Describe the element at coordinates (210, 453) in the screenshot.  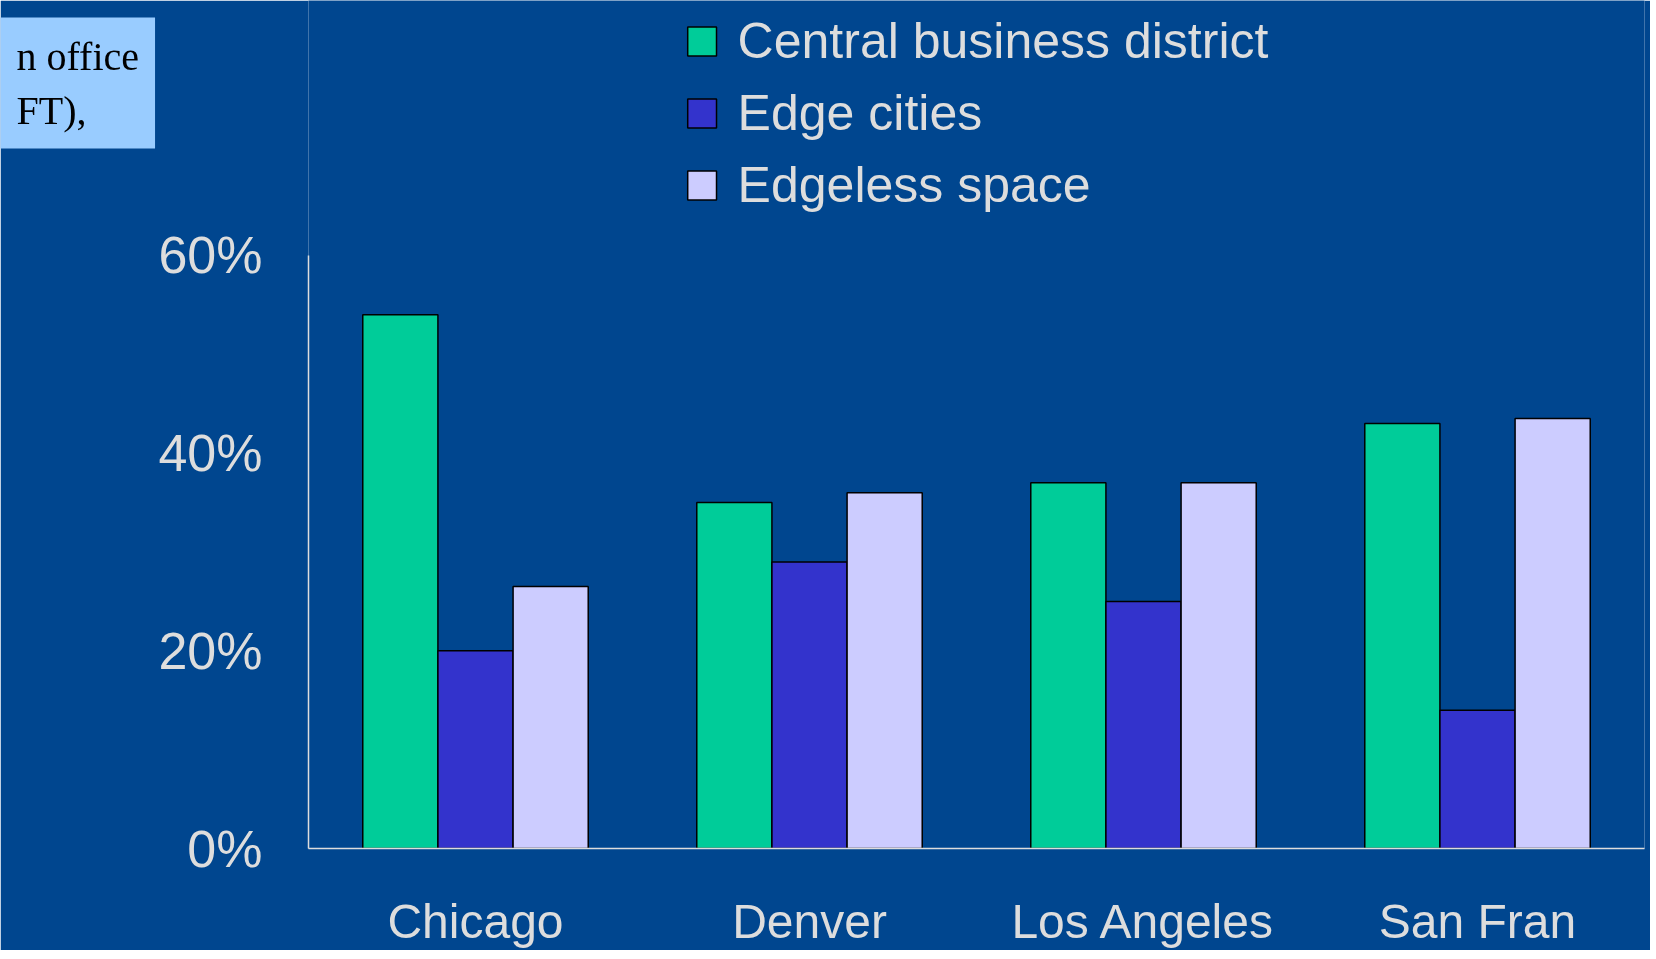
I see `y-tick-label: 40%` at that location.